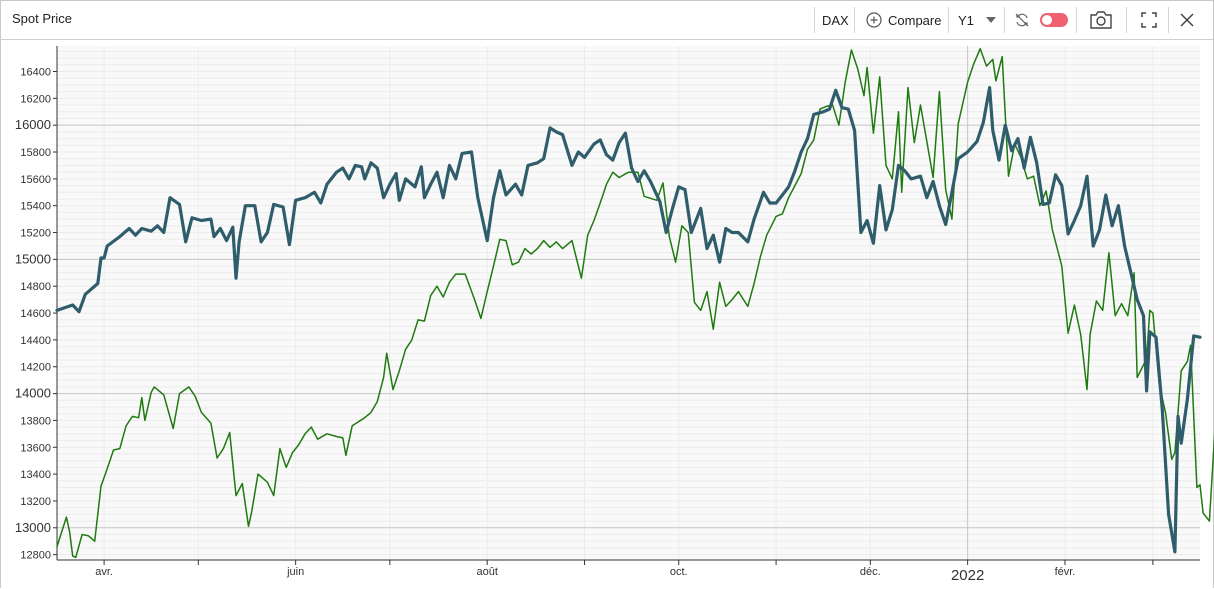  I want to click on toggle-switch, so click(1054, 20).